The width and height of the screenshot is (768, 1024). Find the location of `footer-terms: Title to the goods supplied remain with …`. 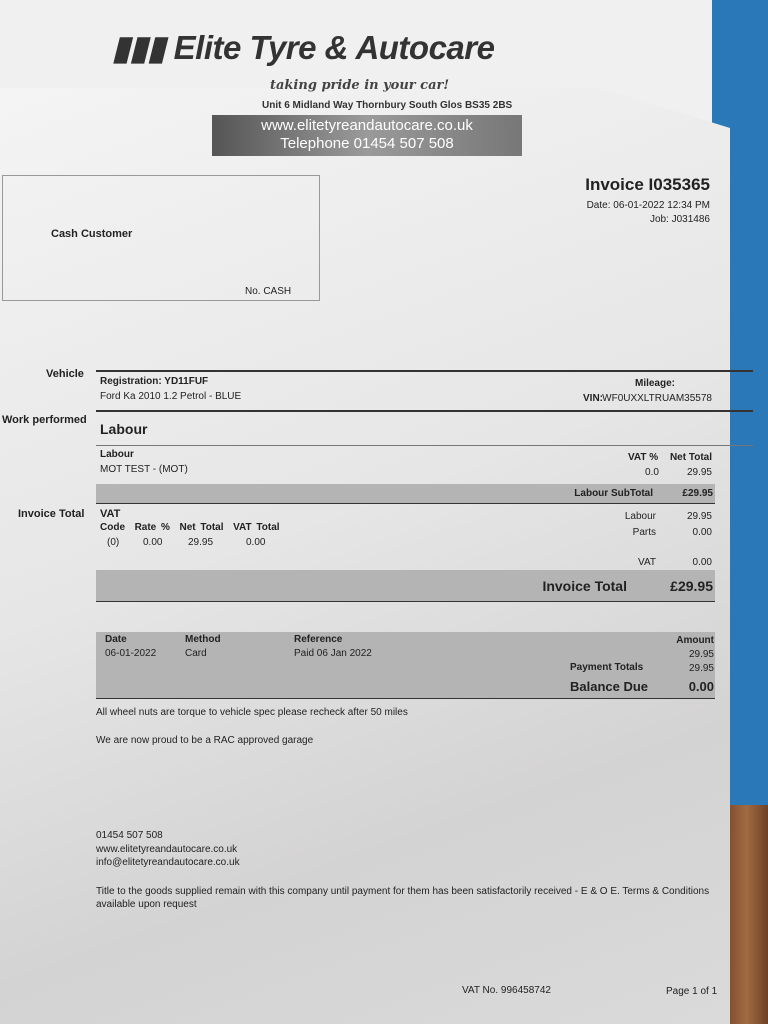

footer-terms: Title to the goods supplied remain with … is located at coordinates (403, 898).